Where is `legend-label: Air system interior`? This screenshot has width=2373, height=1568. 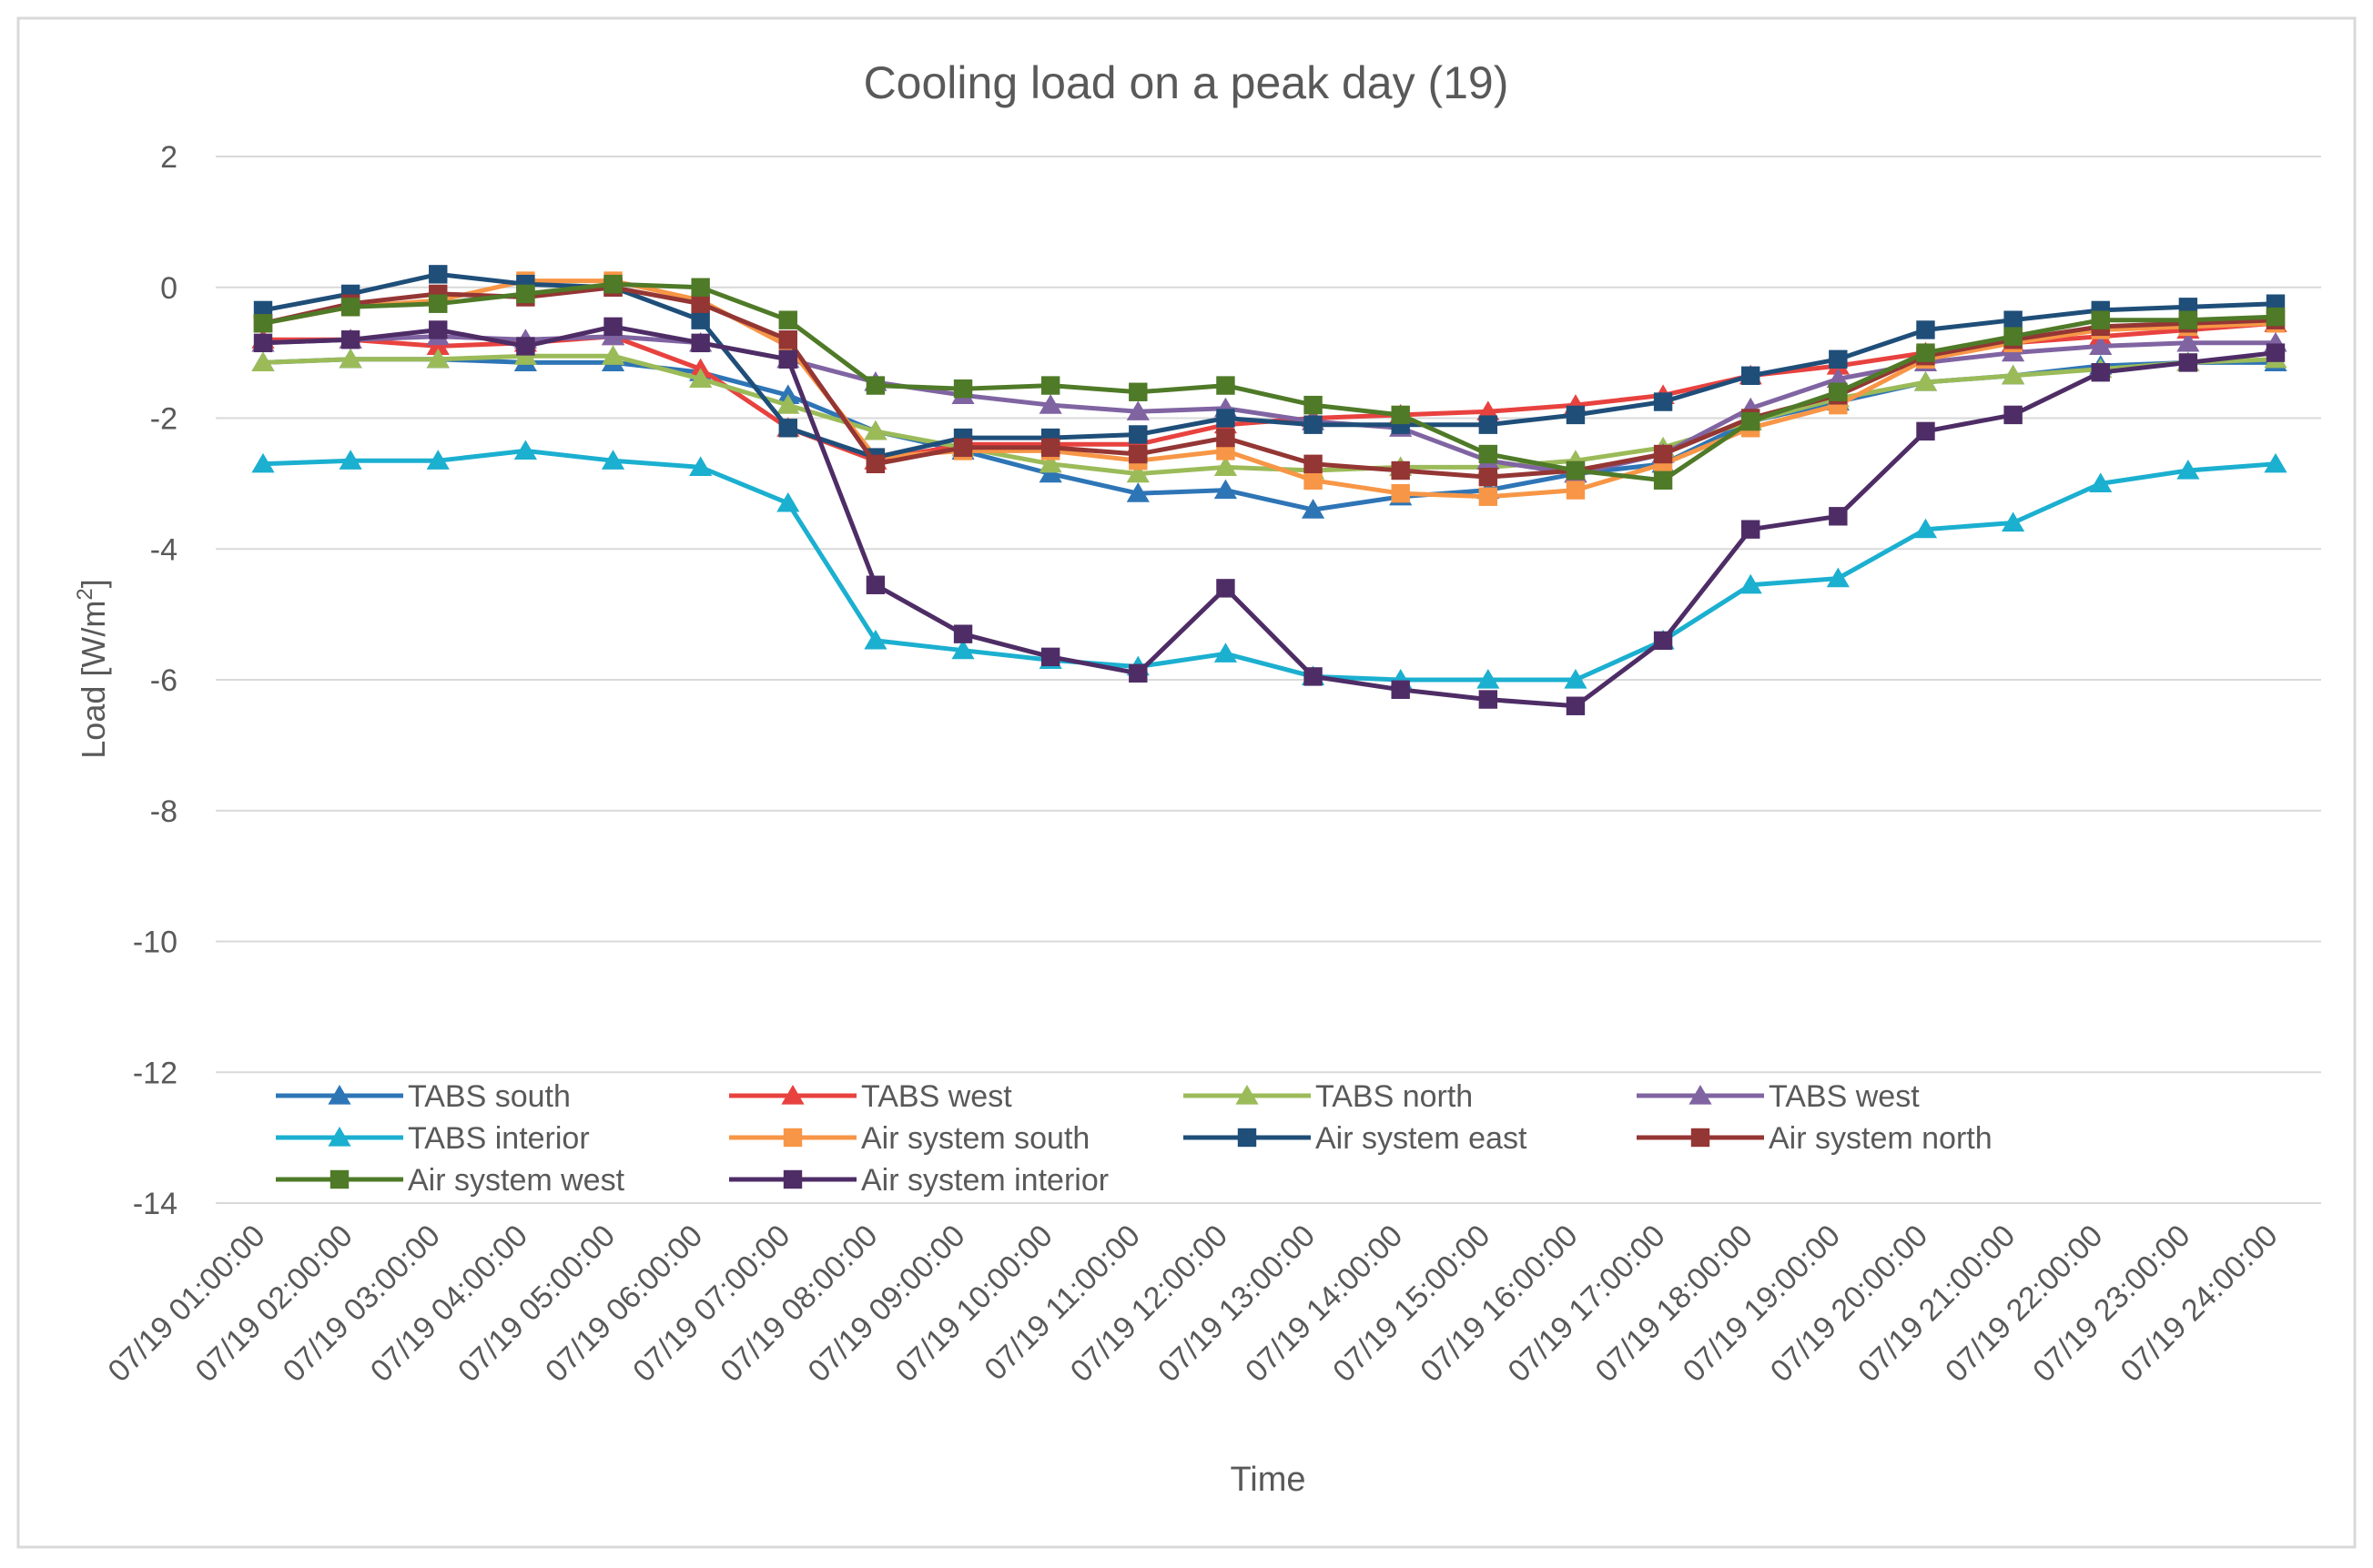
legend-label: Air system interior is located at coordinates (985, 1180).